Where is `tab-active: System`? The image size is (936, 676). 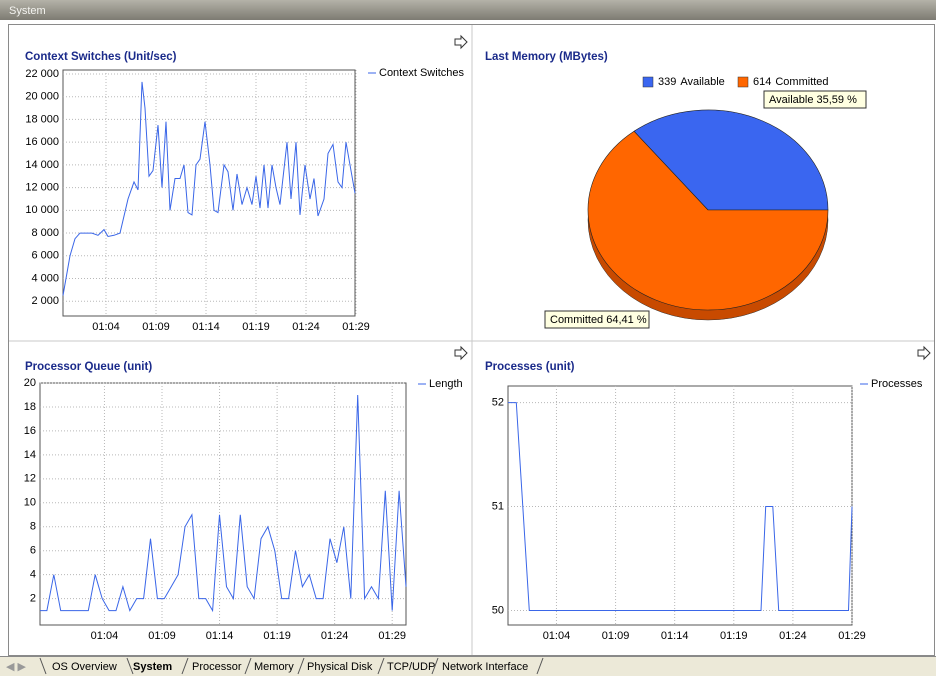
tab-active: System is located at coordinates (152, 667).